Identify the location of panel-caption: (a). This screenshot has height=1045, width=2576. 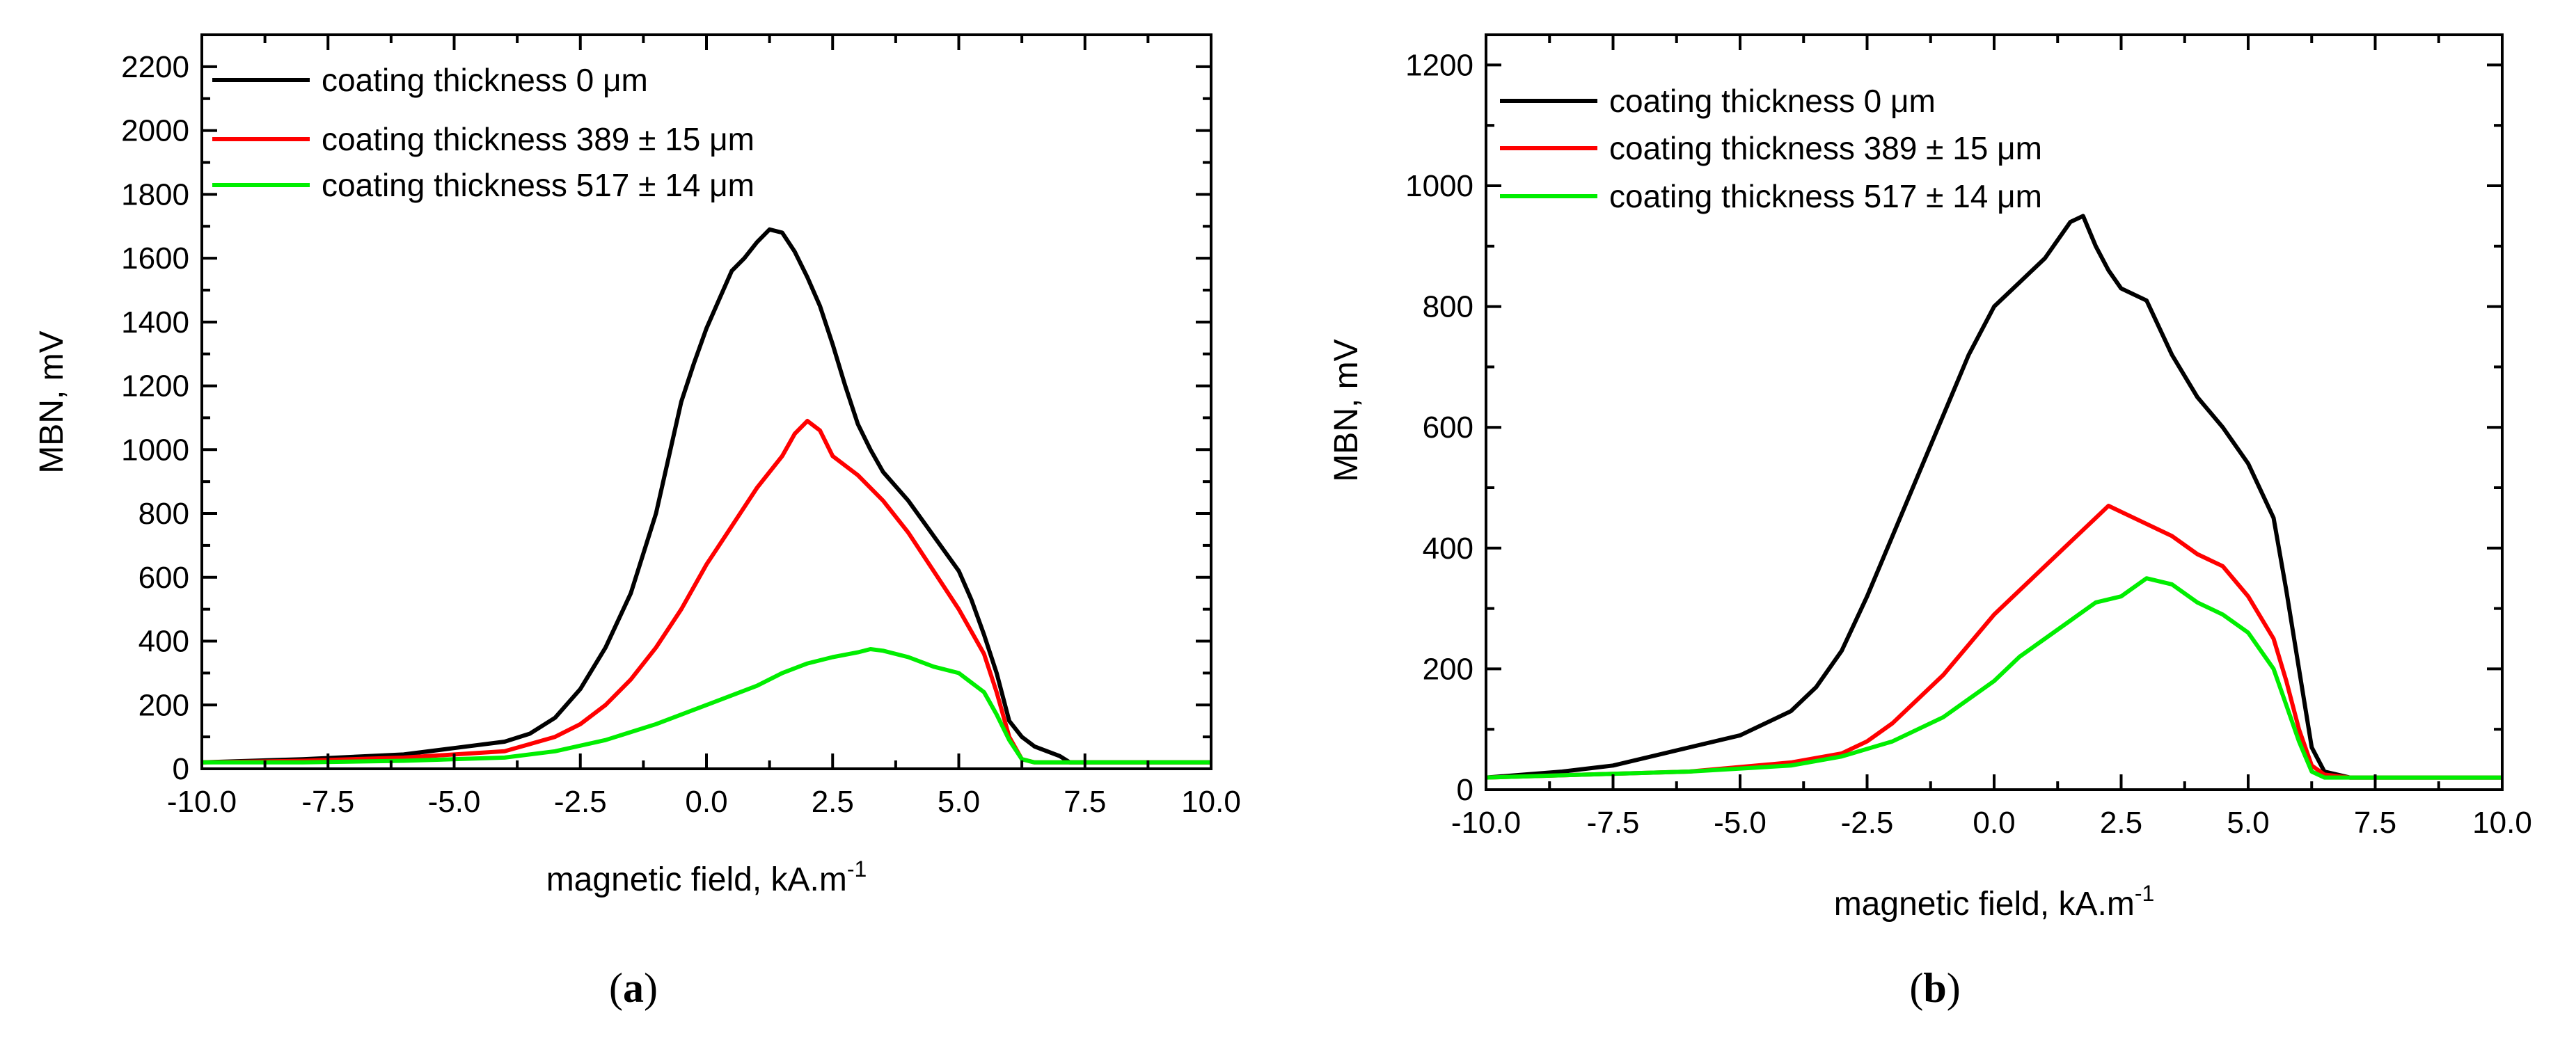
(633, 988).